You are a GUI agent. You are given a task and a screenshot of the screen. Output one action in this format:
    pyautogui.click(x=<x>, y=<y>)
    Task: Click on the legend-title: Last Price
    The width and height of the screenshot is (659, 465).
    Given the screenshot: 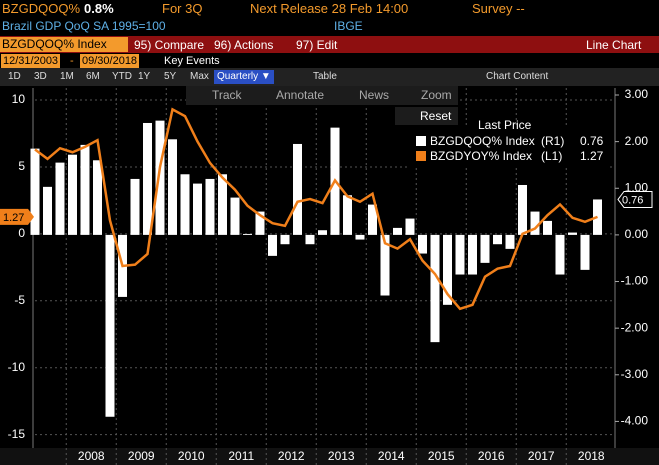 What is the action you would take?
    pyautogui.click(x=505, y=125)
    